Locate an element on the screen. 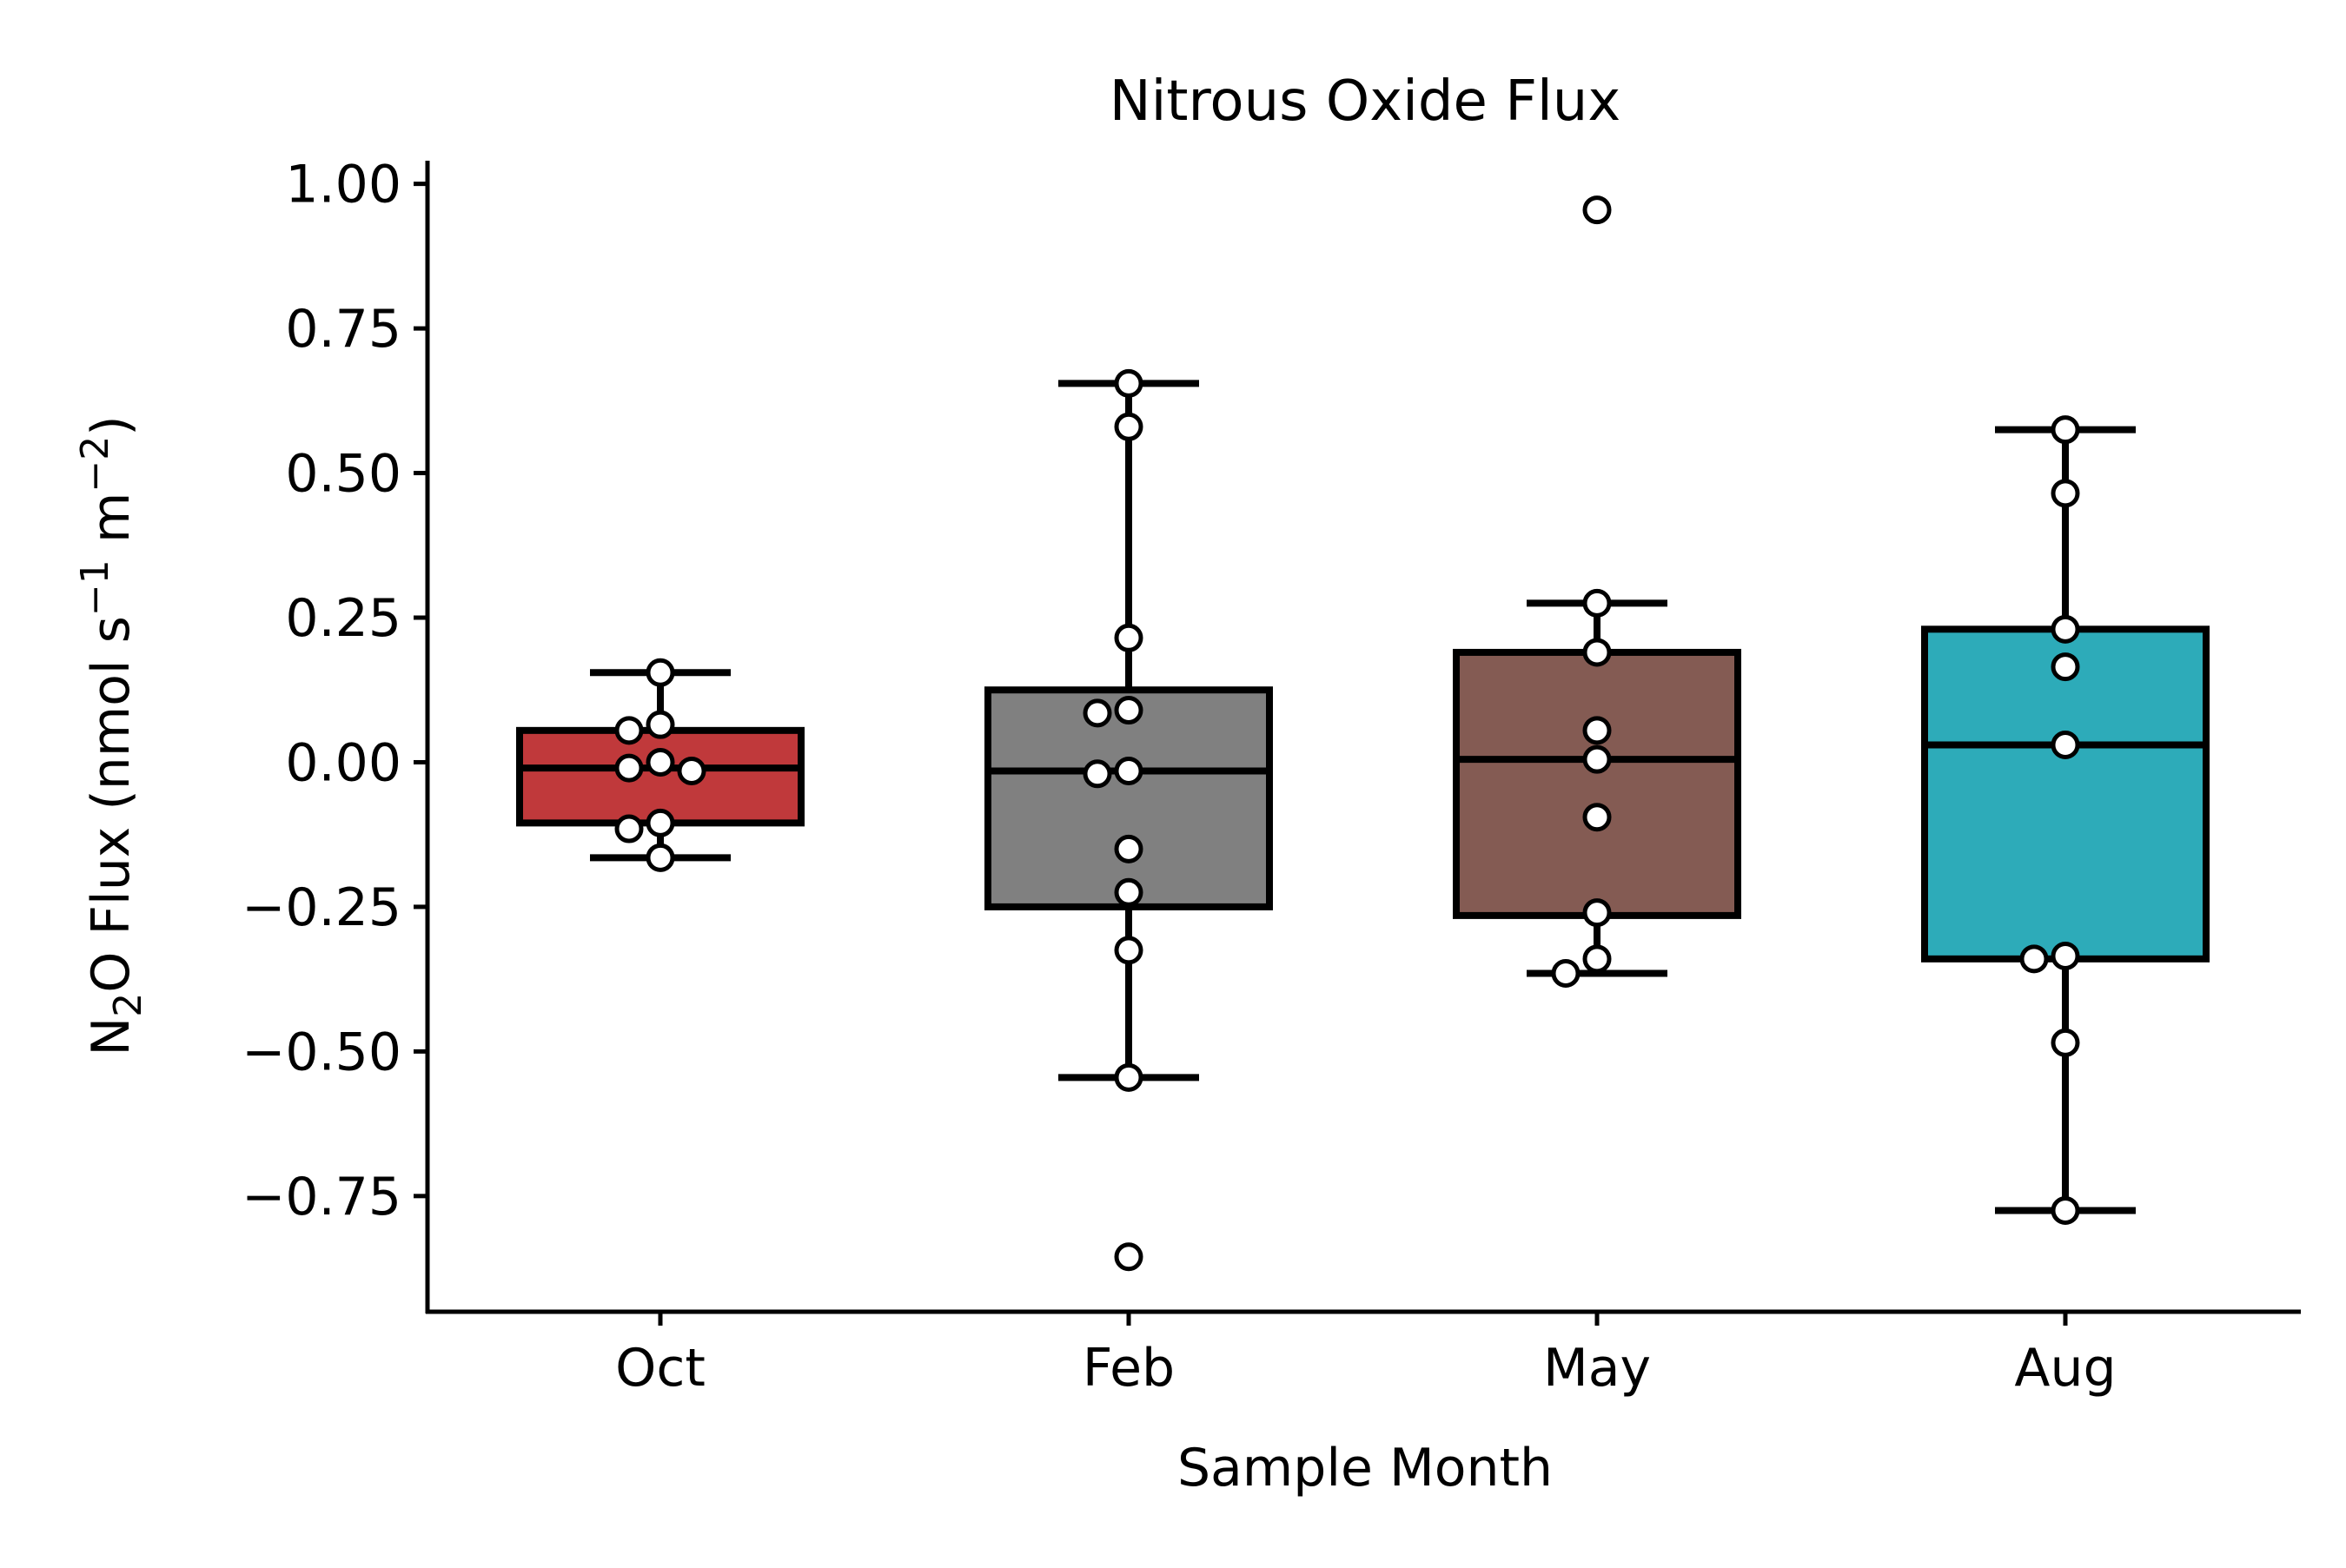 The image size is (2346, 1568). y-tick-label: 1.00 is located at coordinates (343, 185).